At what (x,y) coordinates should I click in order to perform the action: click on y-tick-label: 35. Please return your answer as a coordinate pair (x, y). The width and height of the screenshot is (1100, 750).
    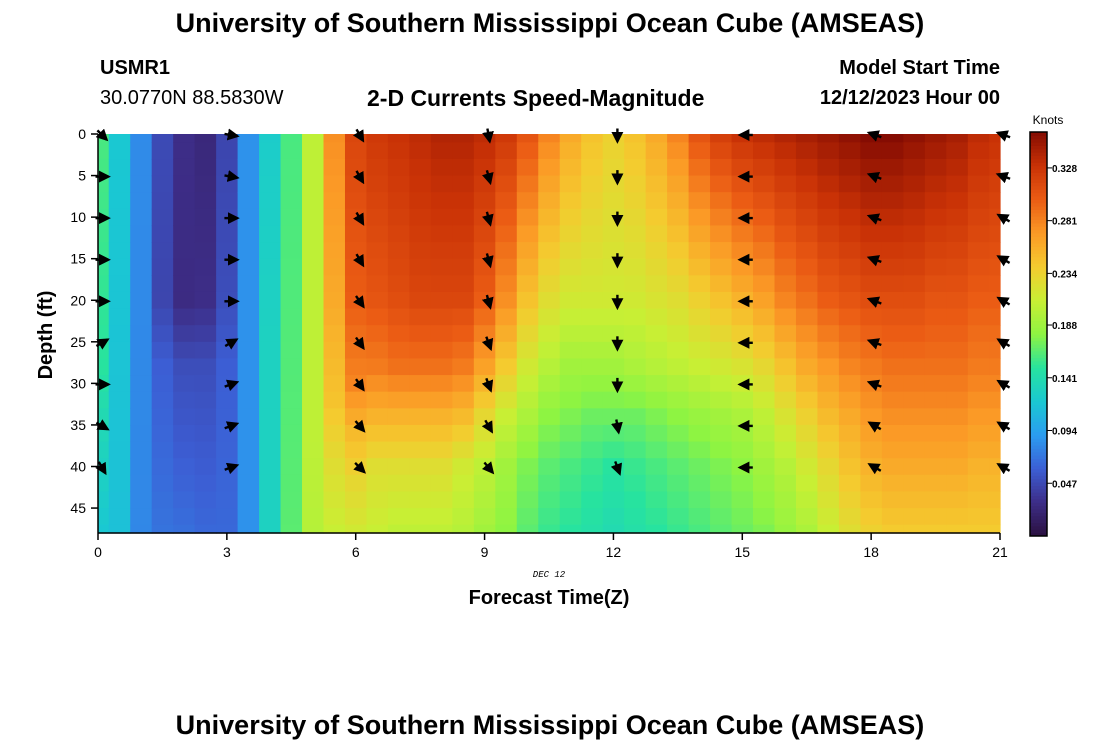
    Looking at the image, I should click on (78, 425).